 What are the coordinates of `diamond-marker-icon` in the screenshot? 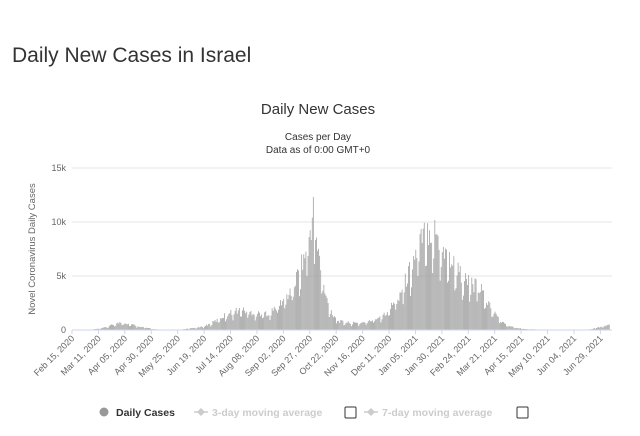 It's located at (201, 412).